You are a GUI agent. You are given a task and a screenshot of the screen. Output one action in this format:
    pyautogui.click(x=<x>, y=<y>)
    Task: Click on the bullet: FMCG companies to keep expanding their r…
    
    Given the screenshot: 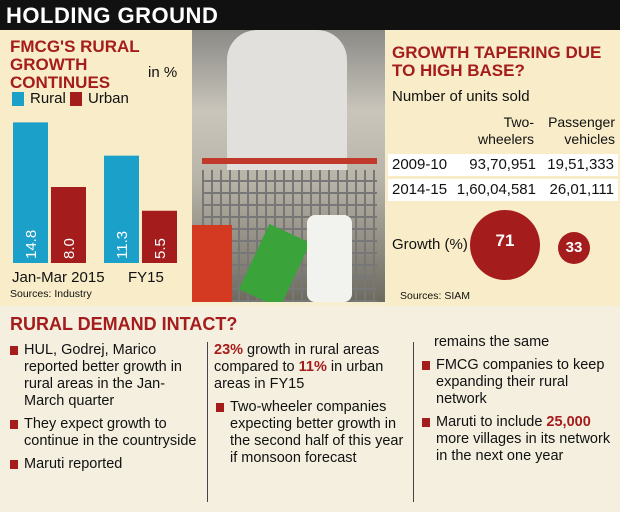 What is the action you would take?
    pyautogui.click(x=518, y=382)
    